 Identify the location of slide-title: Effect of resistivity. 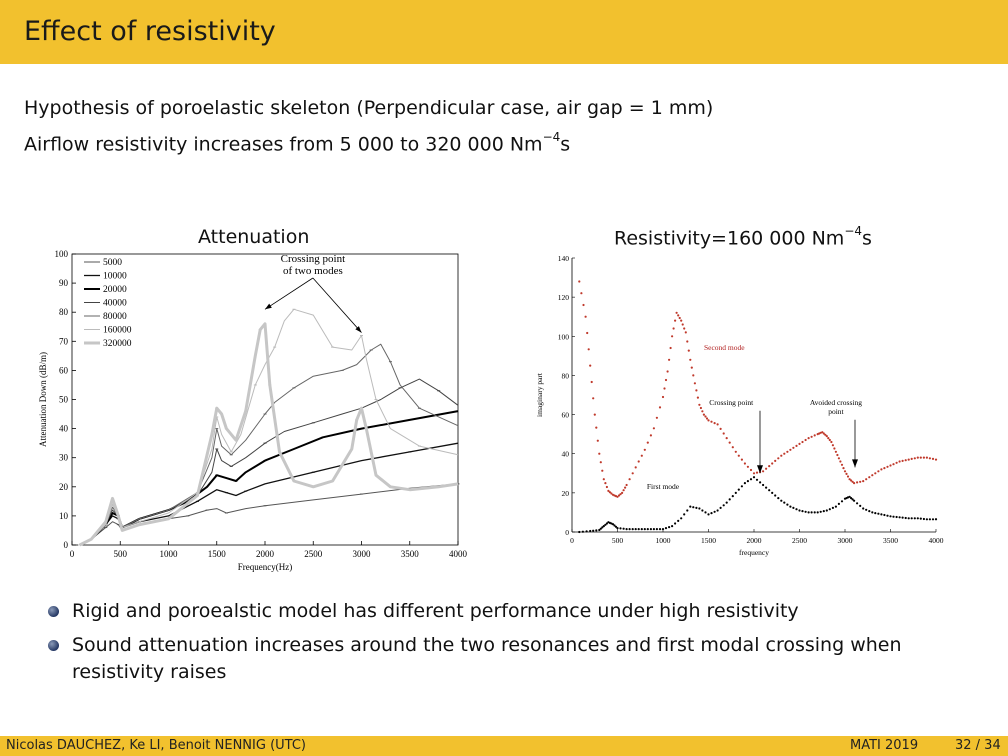
(150, 31).